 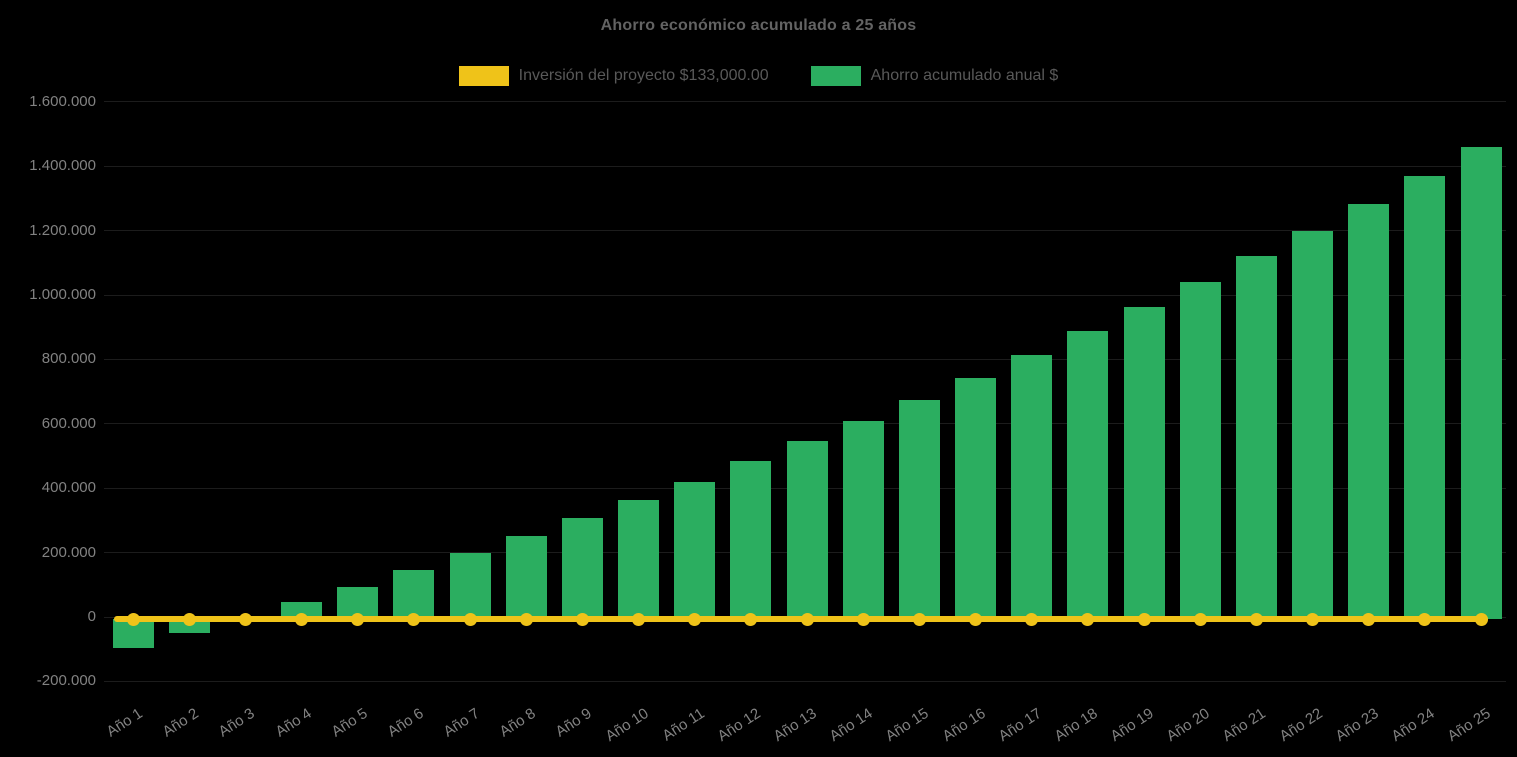 What do you see at coordinates (795, 725) in the screenshot?
I see `x-axis-tick-label: Año 13` at bounding box center [795, 725].